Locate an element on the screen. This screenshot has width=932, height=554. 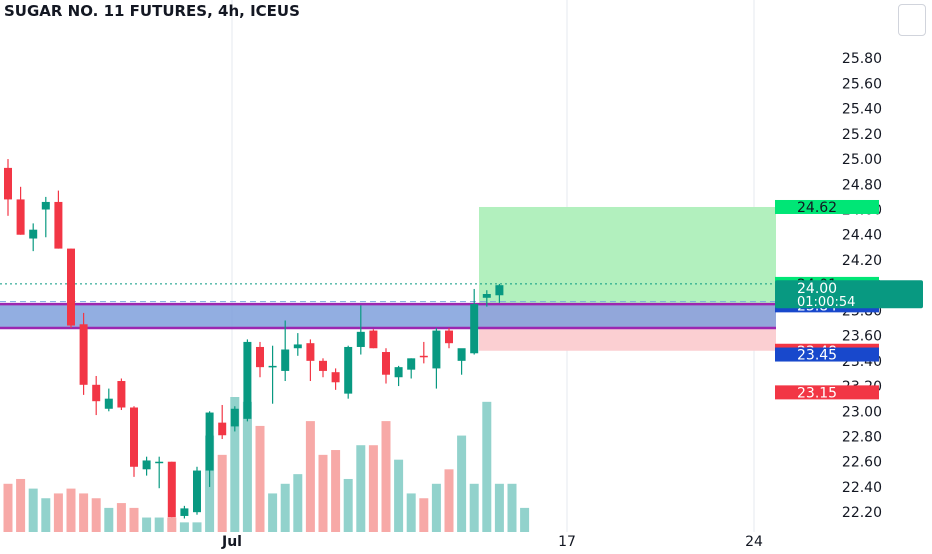
y-tick-label: 24.80 is located at coordinates (862, 185).